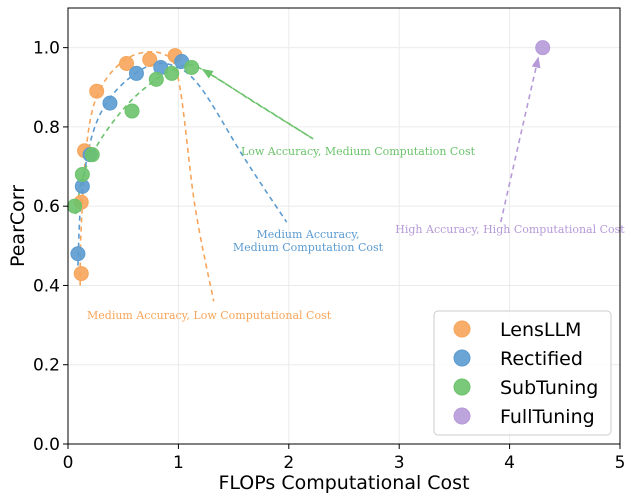 The image size is (631, 500). I want to click on data-point-fulltuning, so click(543, 48).